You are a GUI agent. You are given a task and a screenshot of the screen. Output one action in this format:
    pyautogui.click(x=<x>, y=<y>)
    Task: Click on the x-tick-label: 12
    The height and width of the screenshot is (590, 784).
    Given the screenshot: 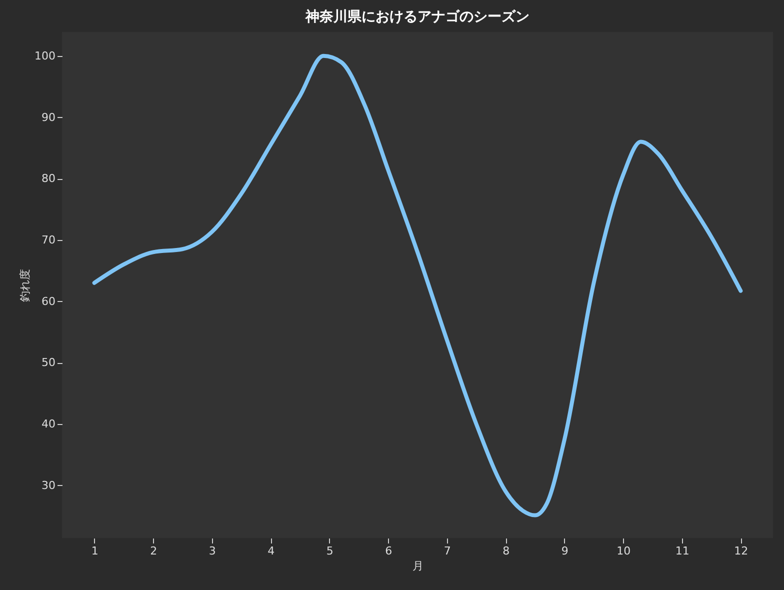 What is the action you would take?
    pyautogui.click(x=741, y=551)
    